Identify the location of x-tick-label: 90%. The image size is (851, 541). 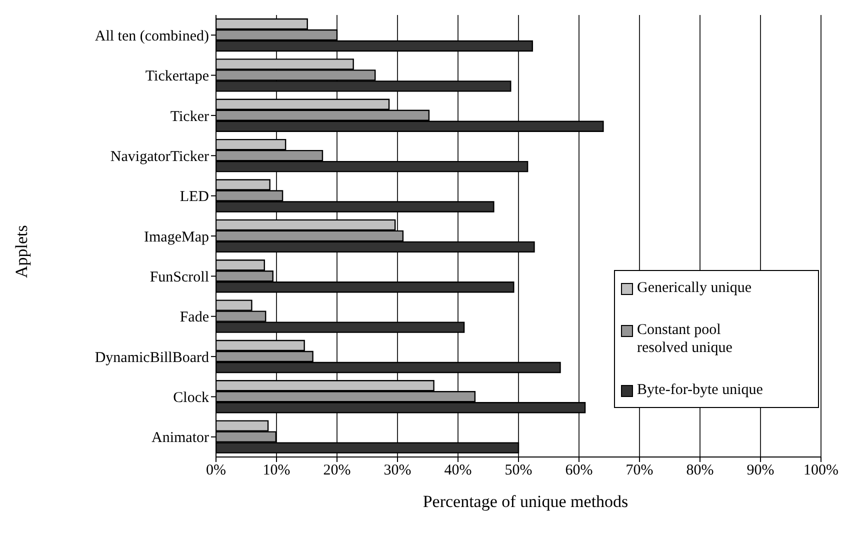
(760, 470).